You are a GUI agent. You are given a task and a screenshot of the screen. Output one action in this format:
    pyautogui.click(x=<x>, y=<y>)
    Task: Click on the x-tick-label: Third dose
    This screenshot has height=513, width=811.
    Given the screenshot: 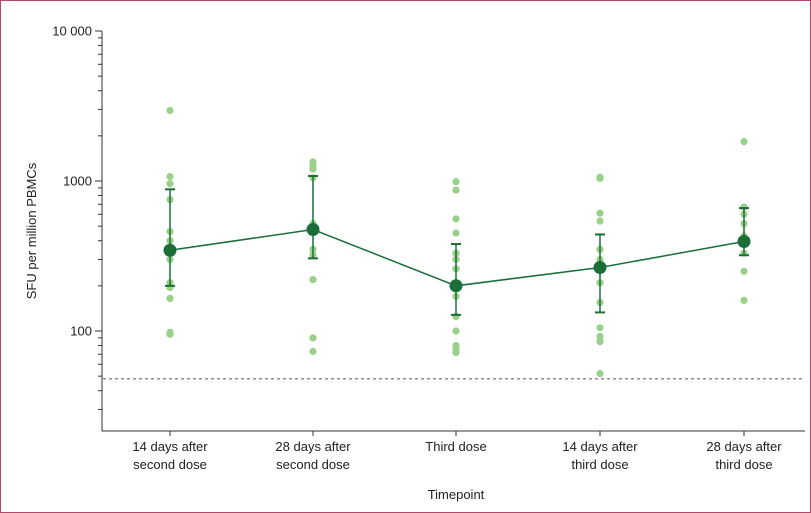 What is the action you would take?
    pyautogui.click(x=455, y=446)
    